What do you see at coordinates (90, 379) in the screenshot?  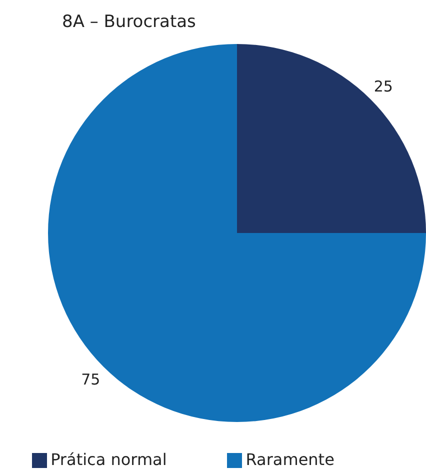 I see `data-label: 75` at bounding box center [90, 379].